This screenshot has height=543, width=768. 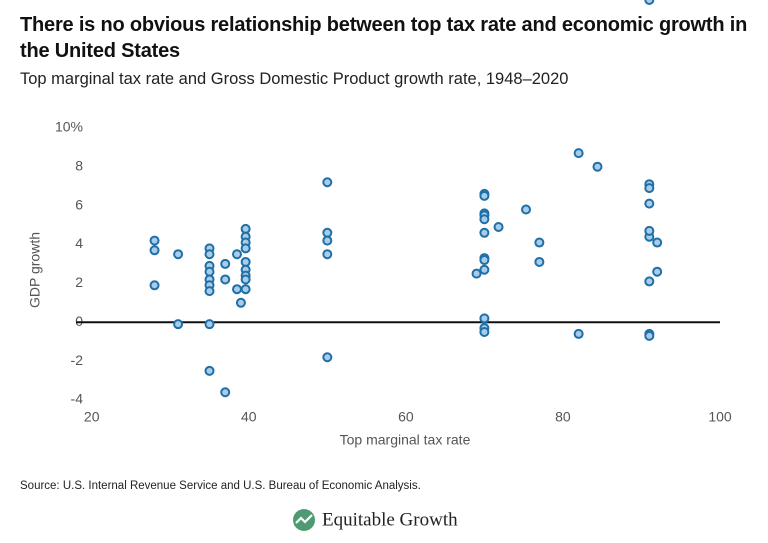 I want to click on y-tick-label: 0, so click(x=79, y=321).